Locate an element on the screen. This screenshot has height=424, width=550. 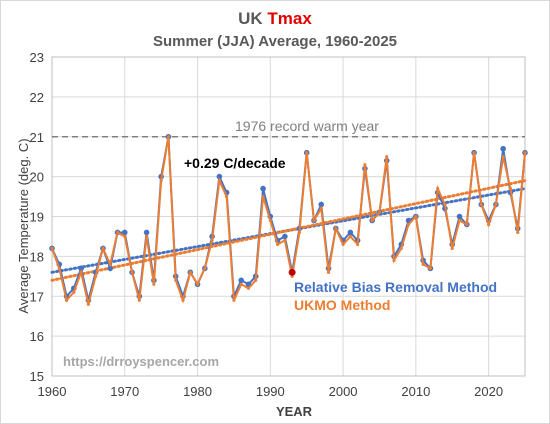
x-tick-label: 2020 is located at coordinates (488, 391).